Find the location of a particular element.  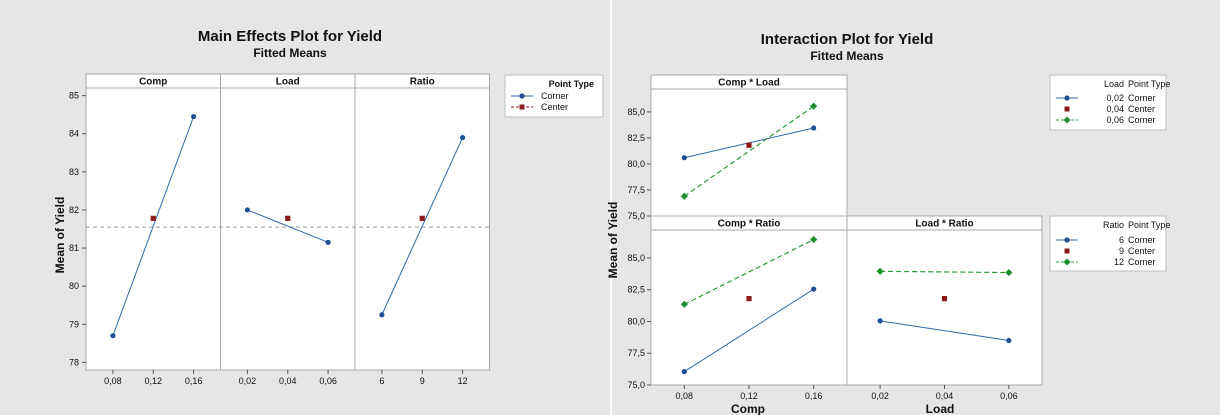

legend-load-header-2: Point Type is located at coordinates (1149, 84).